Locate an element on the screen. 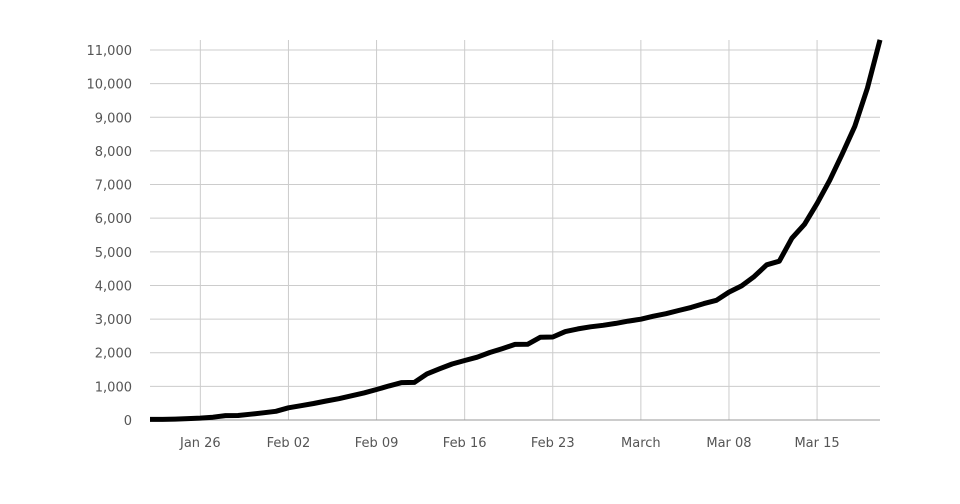  y-tick-label: 2,000 is located at coordinates (113, 354).